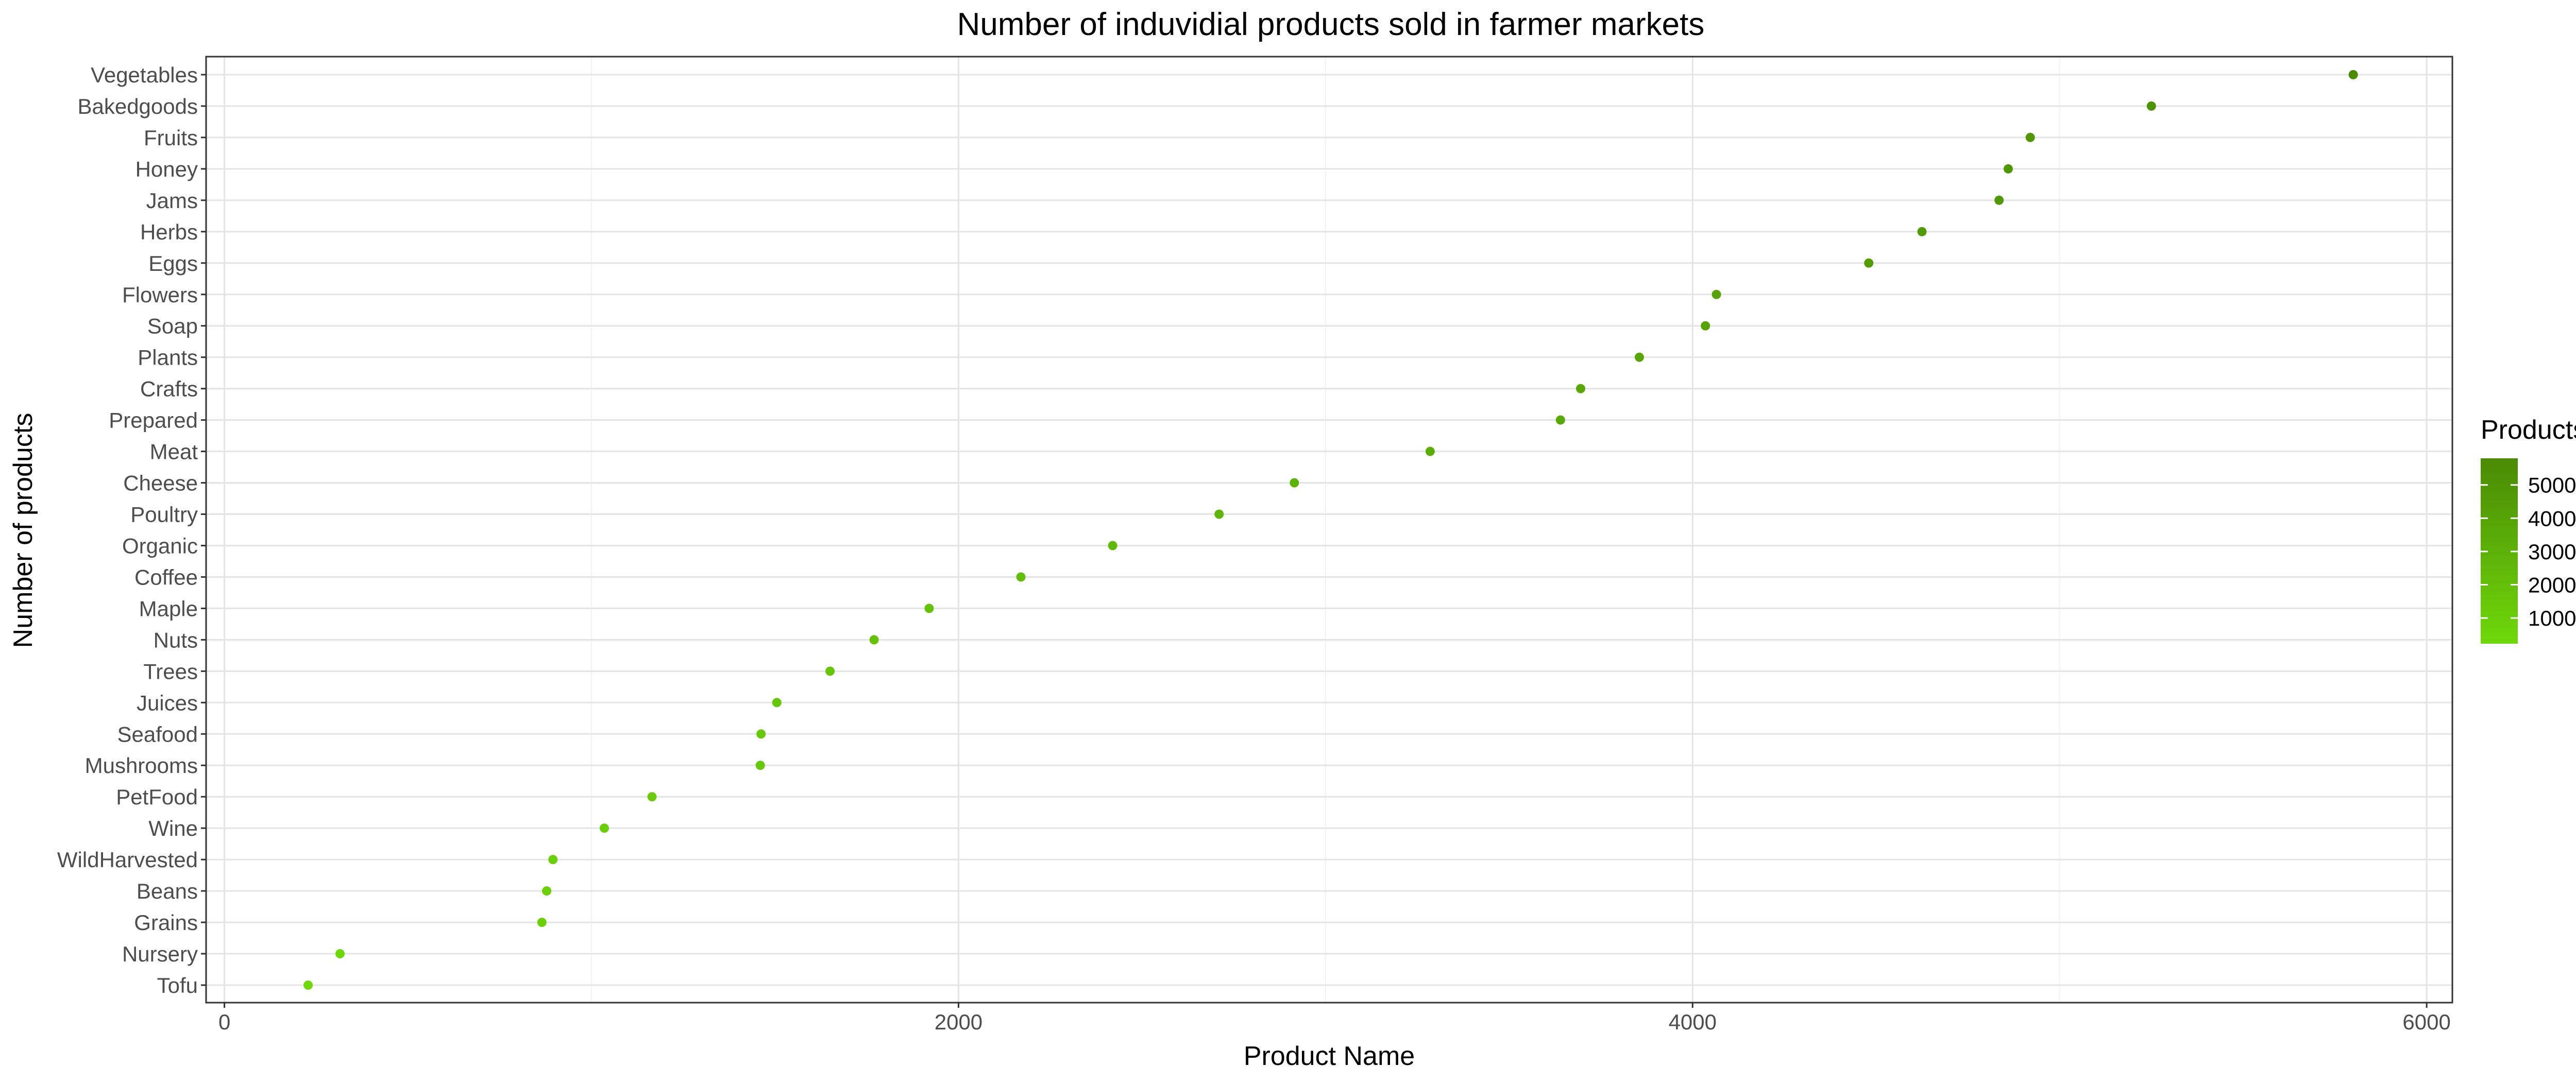 This screenshot has width=2576, height=1084. I want to click on y-tick-label: Eggs, so click(173, 263).